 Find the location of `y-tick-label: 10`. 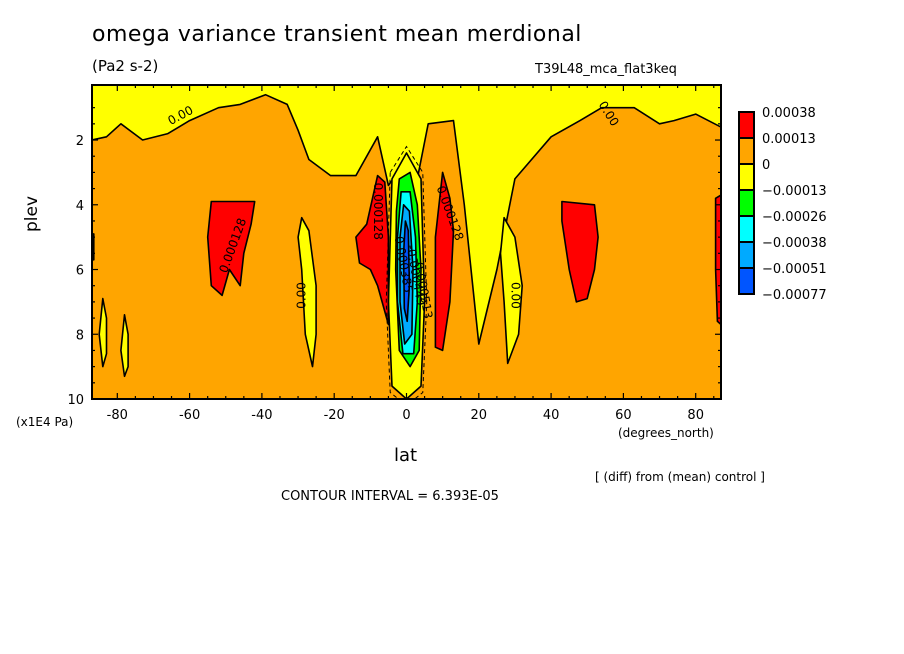

y-tick-label: 10 is located at coordinates (75, 400).